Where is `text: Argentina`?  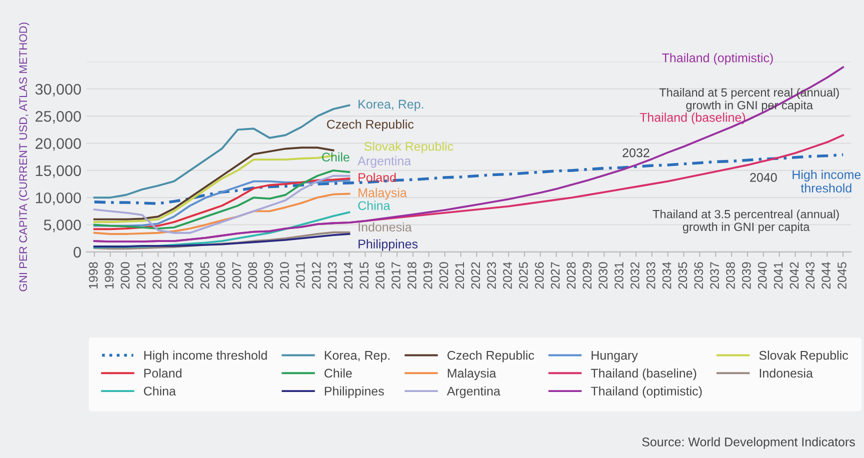
text: Argentina is located at coordinates (385, 162).